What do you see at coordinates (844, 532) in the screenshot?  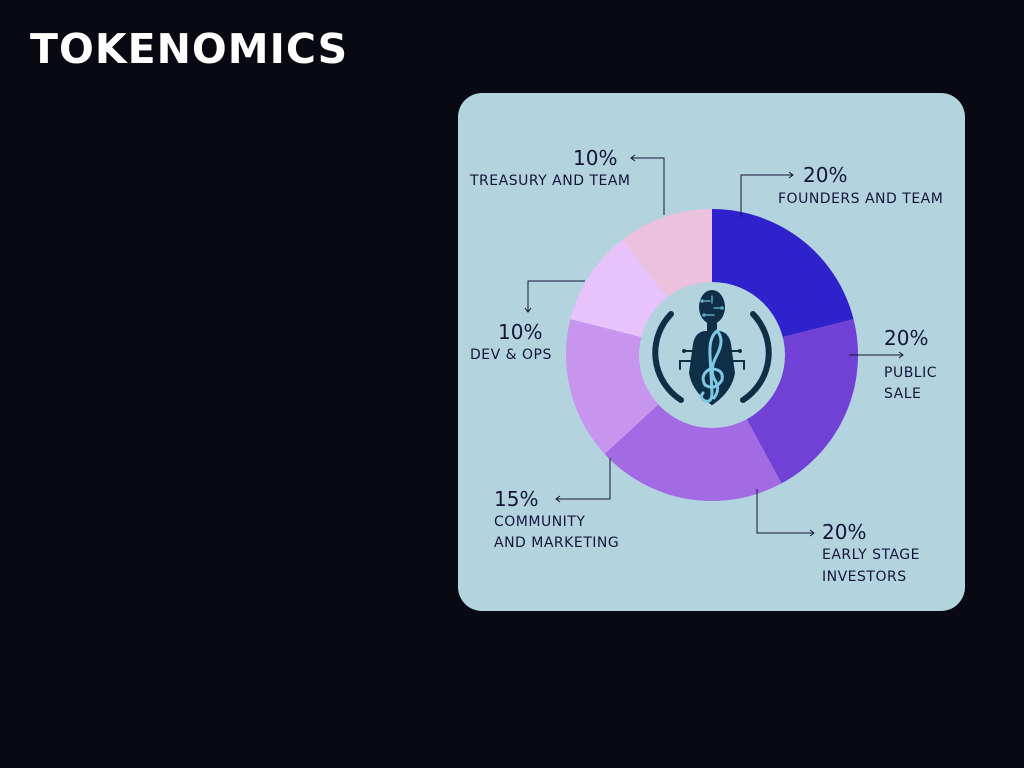 I see `early-stage-investors-percent: 20%` at bounding box center [844, 532].